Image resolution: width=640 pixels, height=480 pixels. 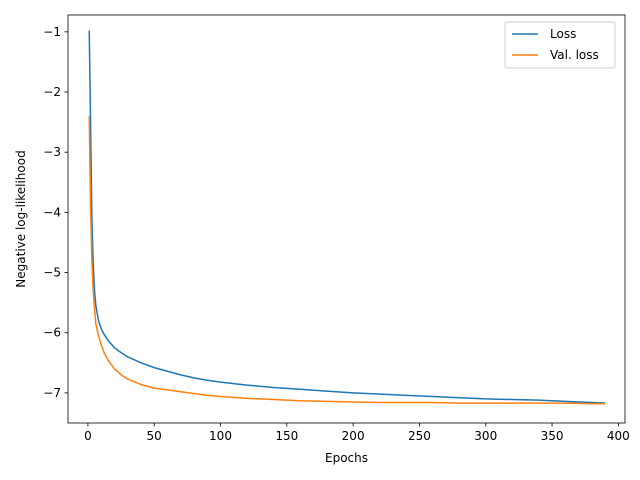 What do you see at coordinates (52, 393) in the screenshot?
I see `y-tick-label: −7` at bounding box center [52, 393].